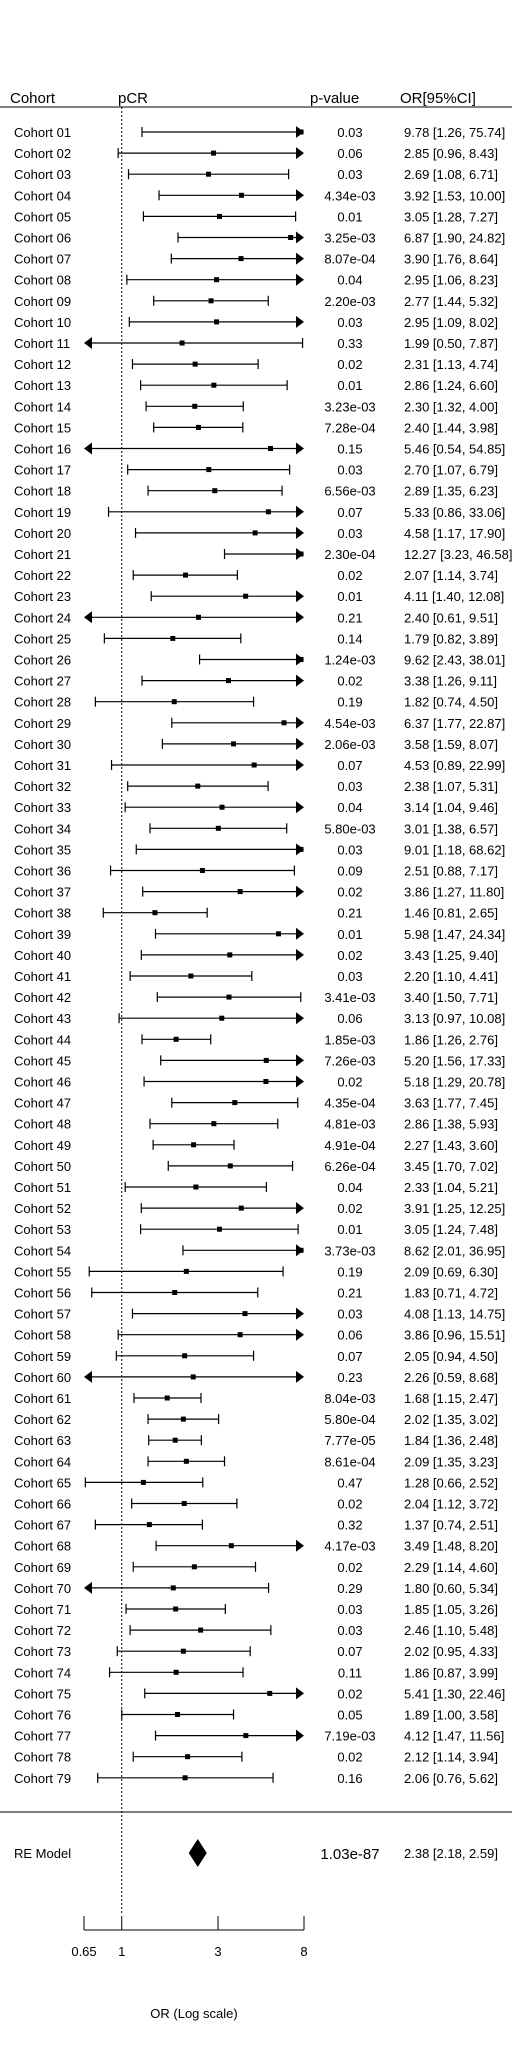 The width and height of the screenshot is (512, 2048). I want to click on study-name: Cohort 25, so click(42, 638).